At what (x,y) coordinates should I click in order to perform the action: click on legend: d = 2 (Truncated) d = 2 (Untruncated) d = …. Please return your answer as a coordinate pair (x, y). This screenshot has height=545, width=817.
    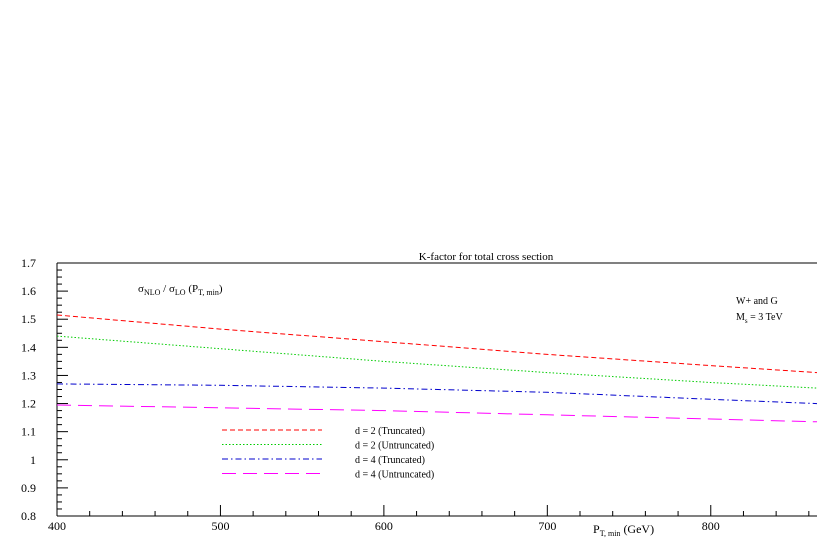
    Looking at the image, I should click on (328, 453).